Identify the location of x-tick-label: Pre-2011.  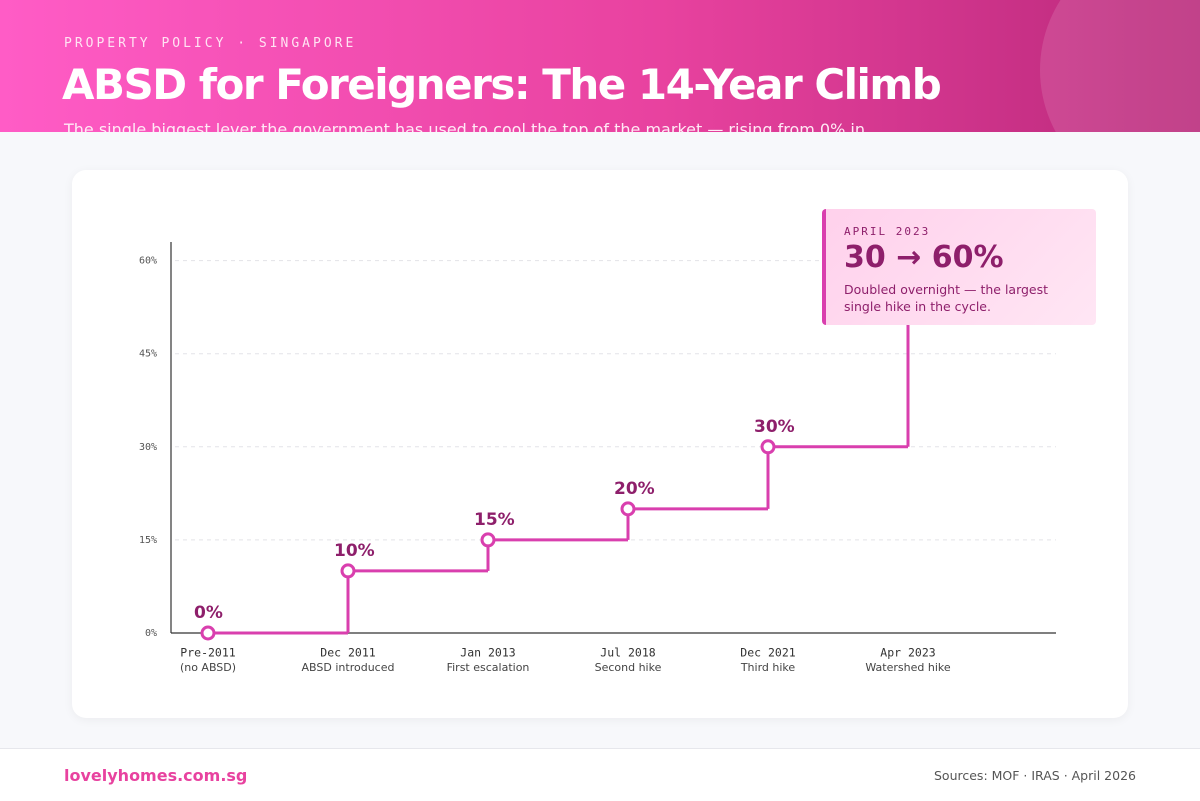
(207, 653).